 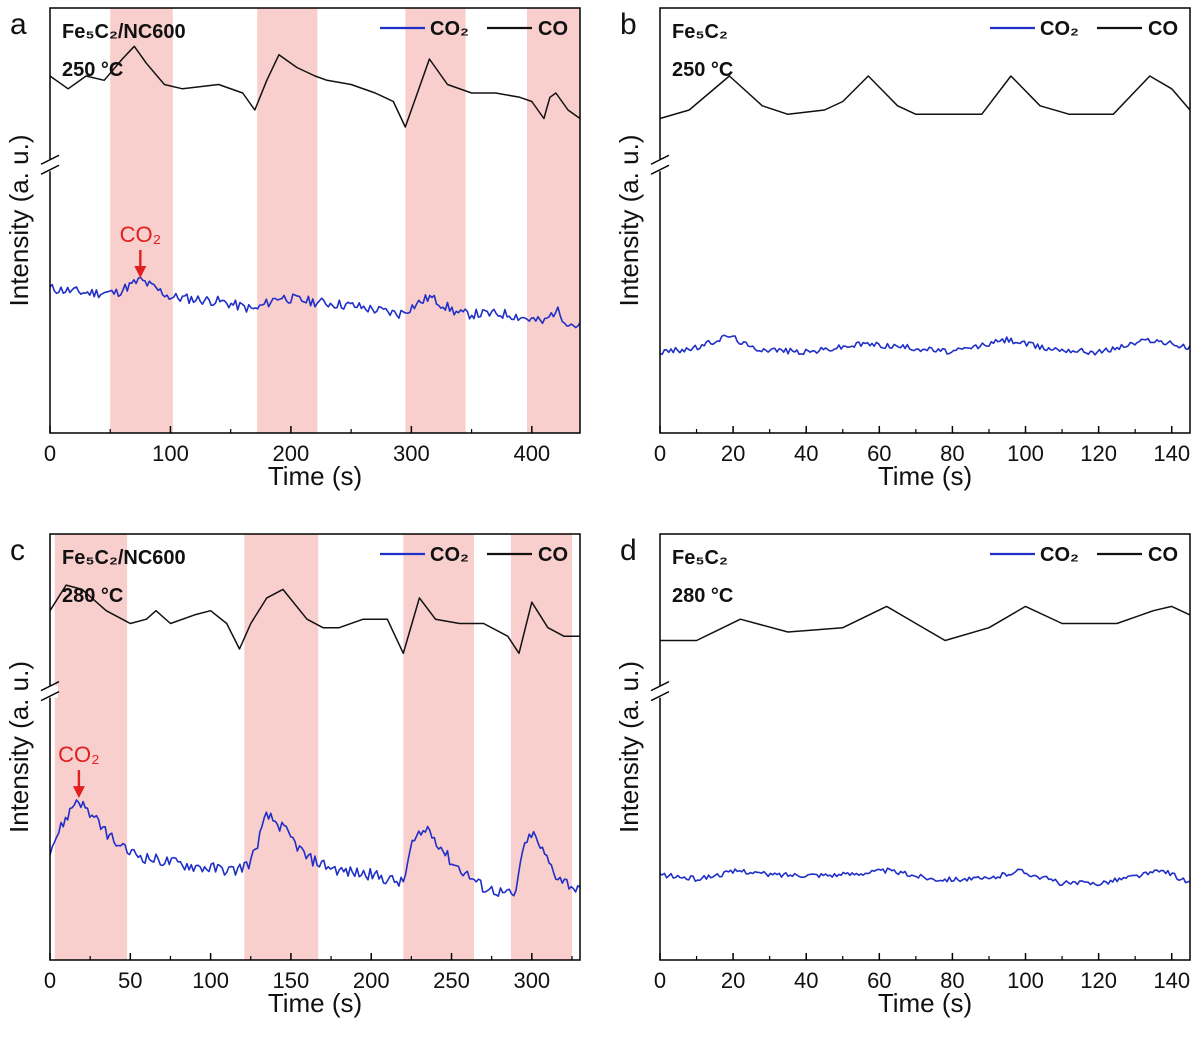 What do you see at coordinates (451, 980) in the screenshot?
I see `x-tick-label: 250` at bounding box center [451, 980].